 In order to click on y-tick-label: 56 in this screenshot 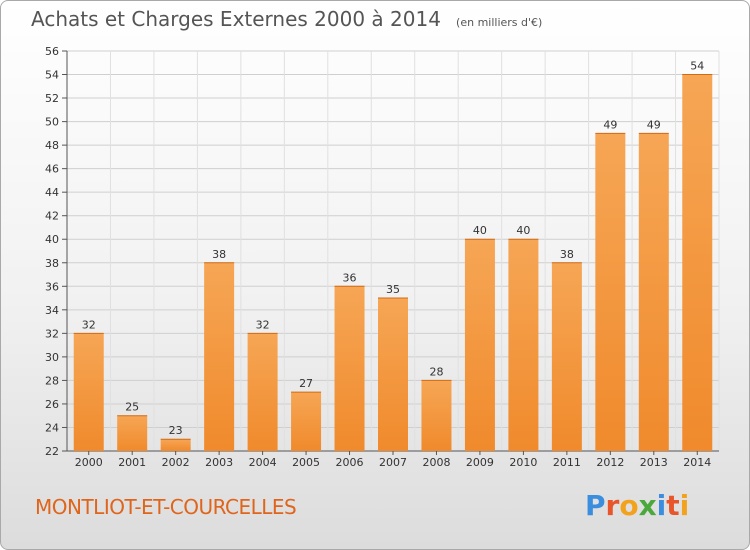, I will do `click(52, 51)`.